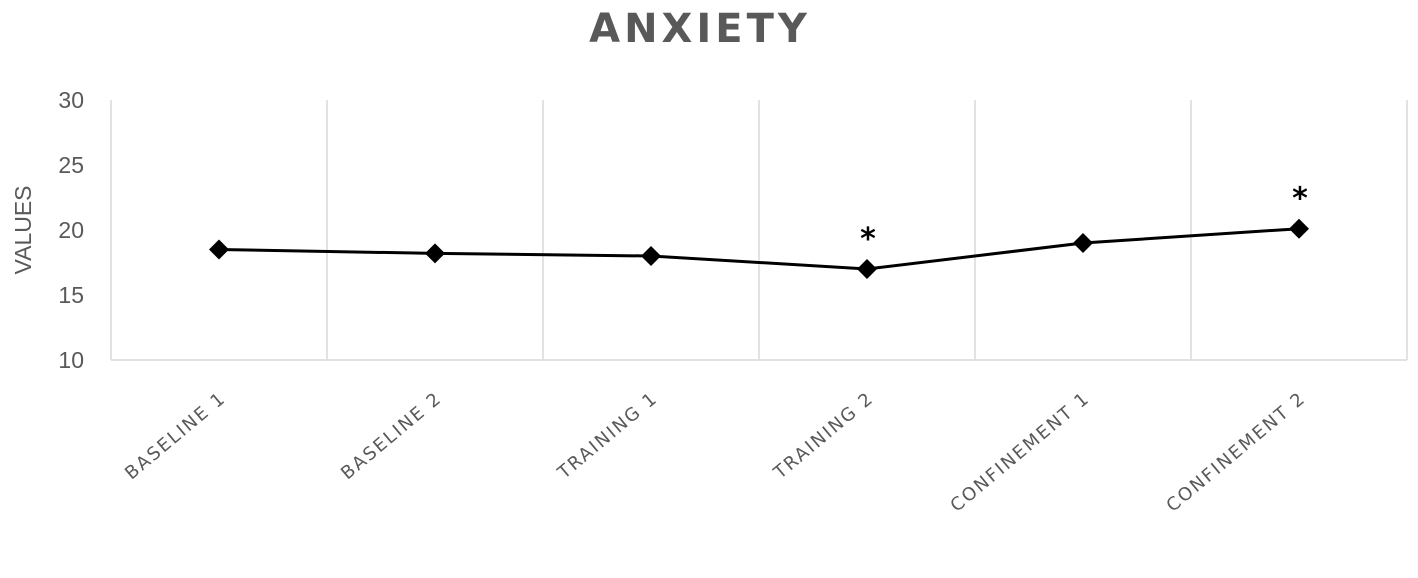 This screenshot has width=1418, height=578. Describe the element at coordinates (1236, 452) in the screenshot. I see `x-tick-label: CONFINEMENT 2` at that location.